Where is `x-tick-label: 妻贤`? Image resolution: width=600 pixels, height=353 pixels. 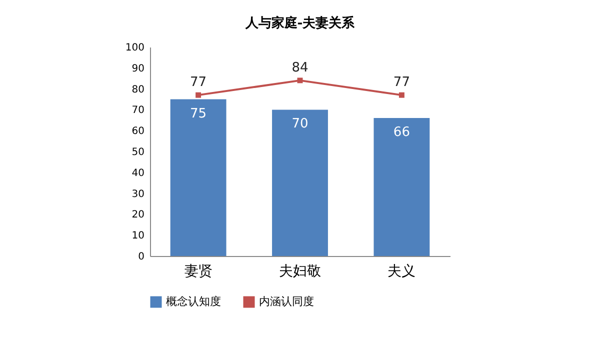 x-tick-label: 妻贤 is located at coordinates (198, 272).